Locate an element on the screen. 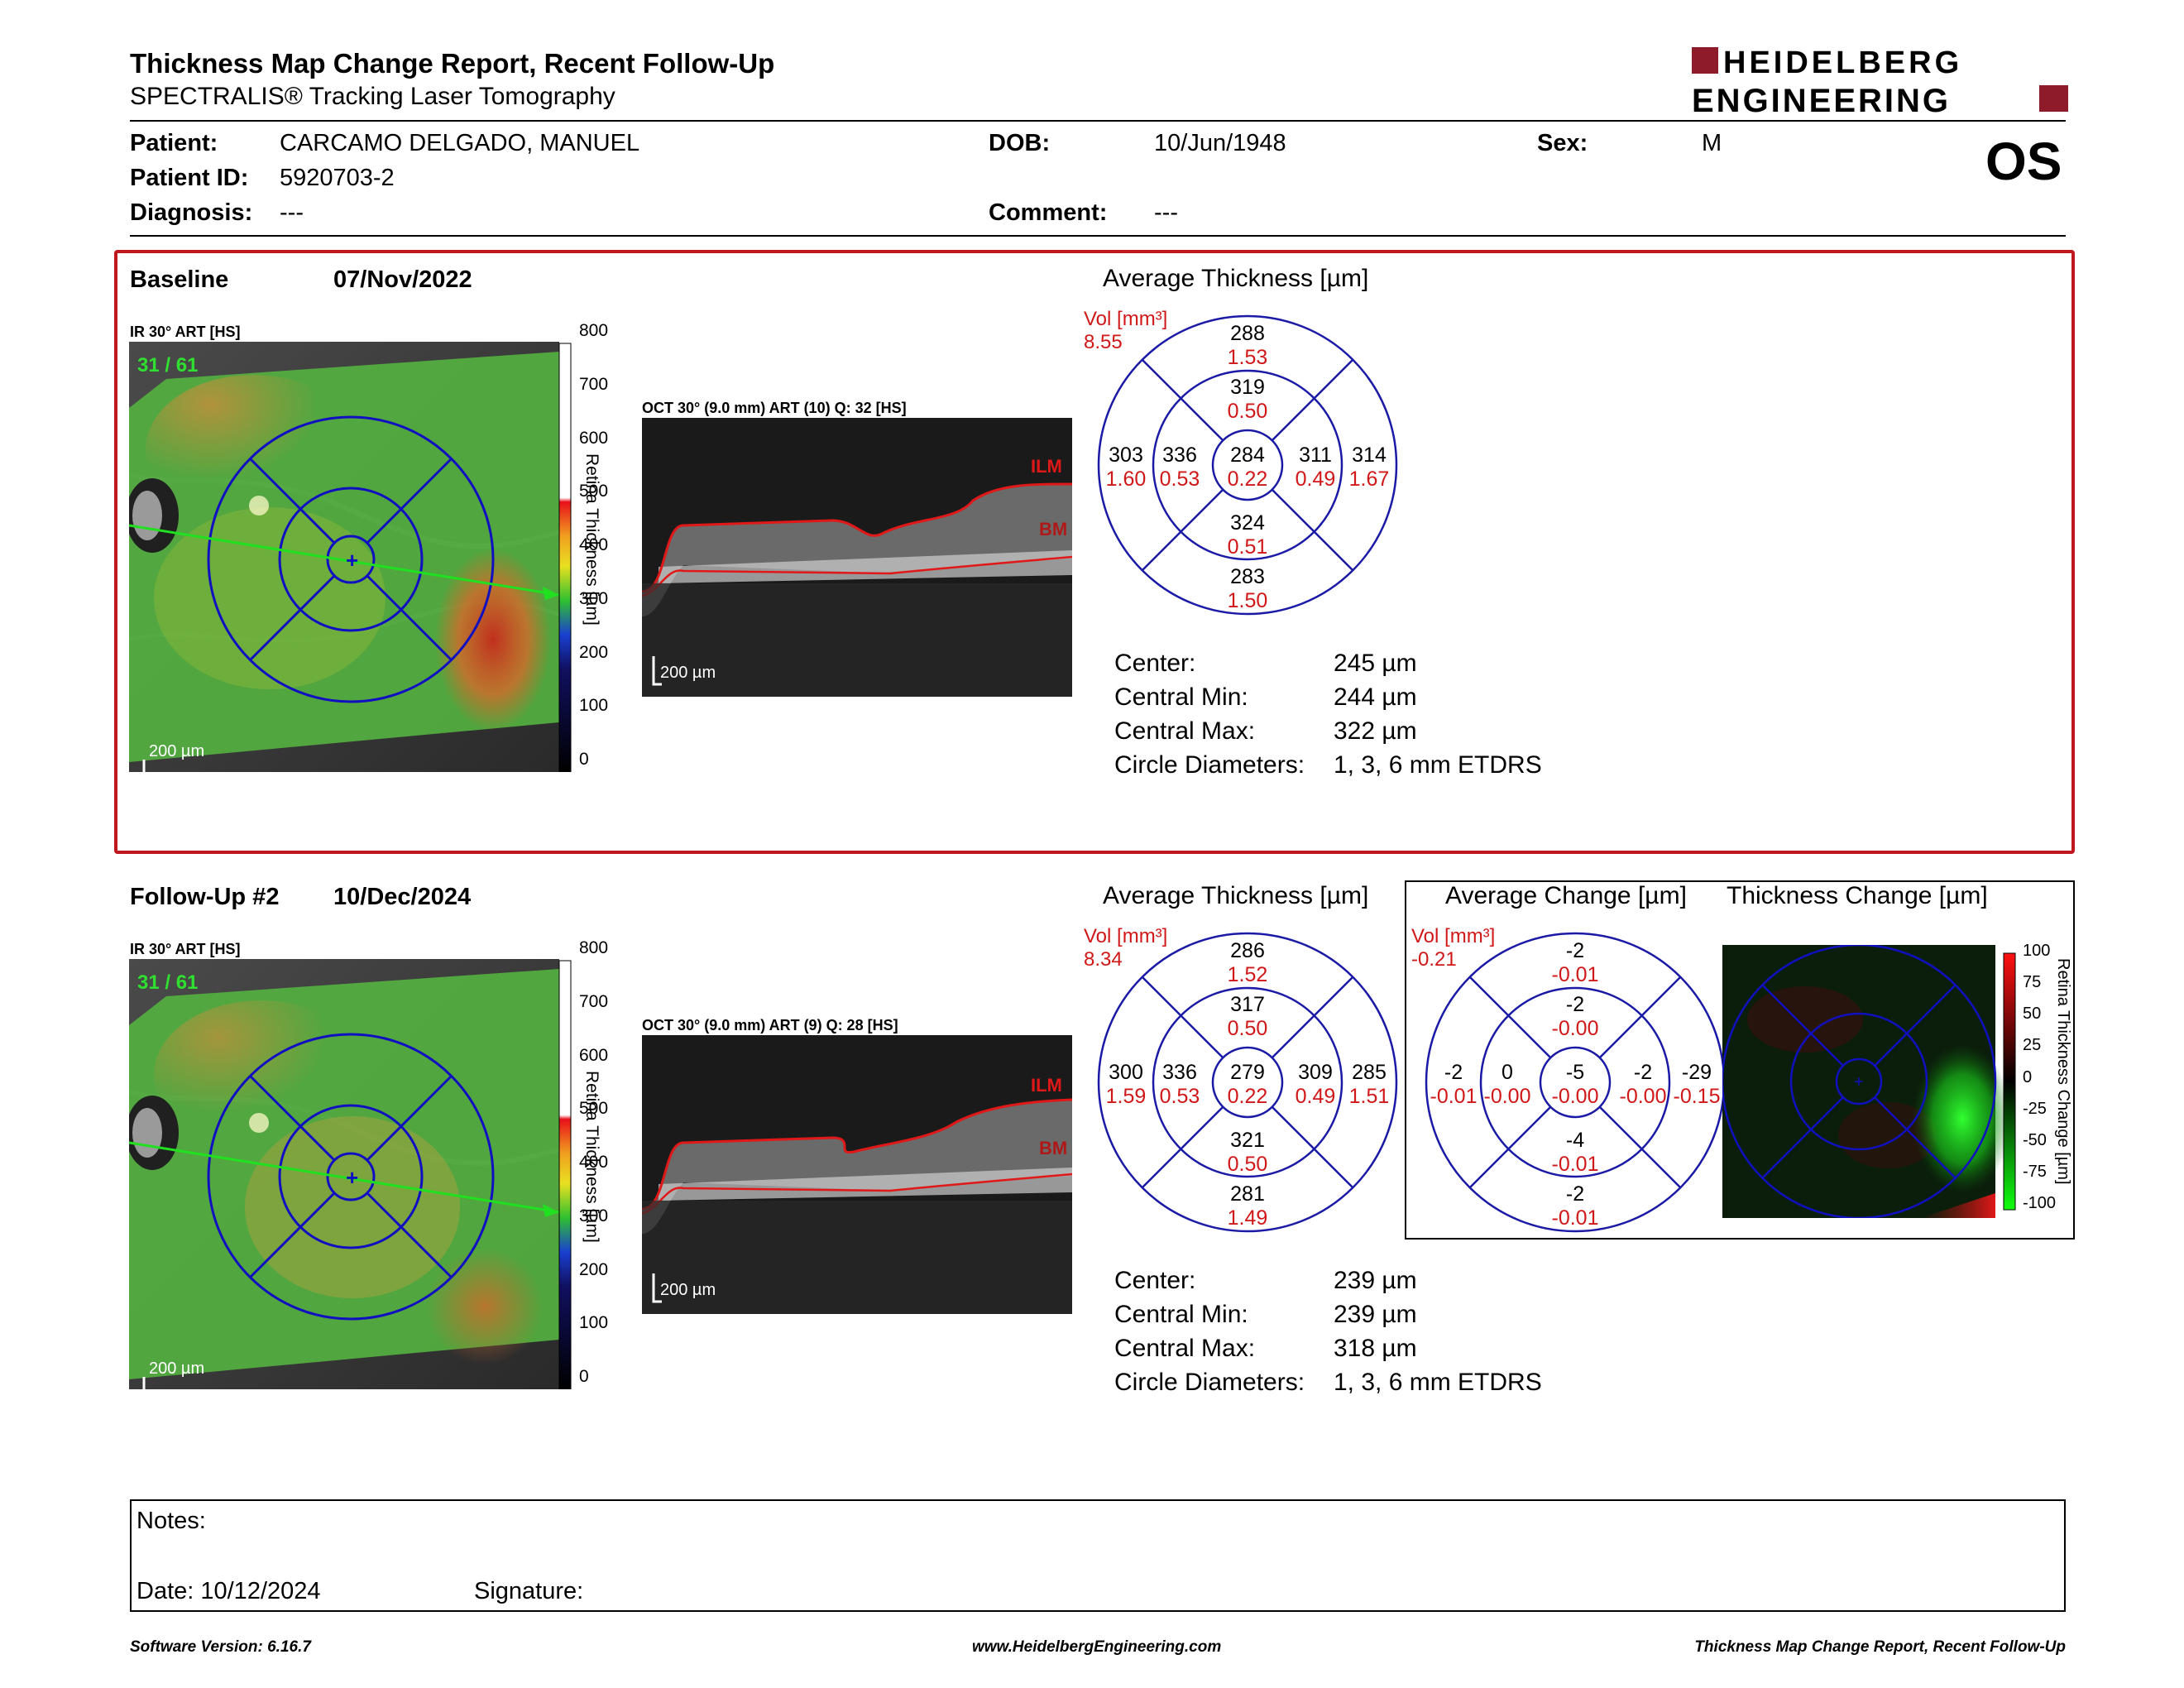 The image size is (2184, 1688). patient-id: 5920703-2 is located at coordinates (337, 178).